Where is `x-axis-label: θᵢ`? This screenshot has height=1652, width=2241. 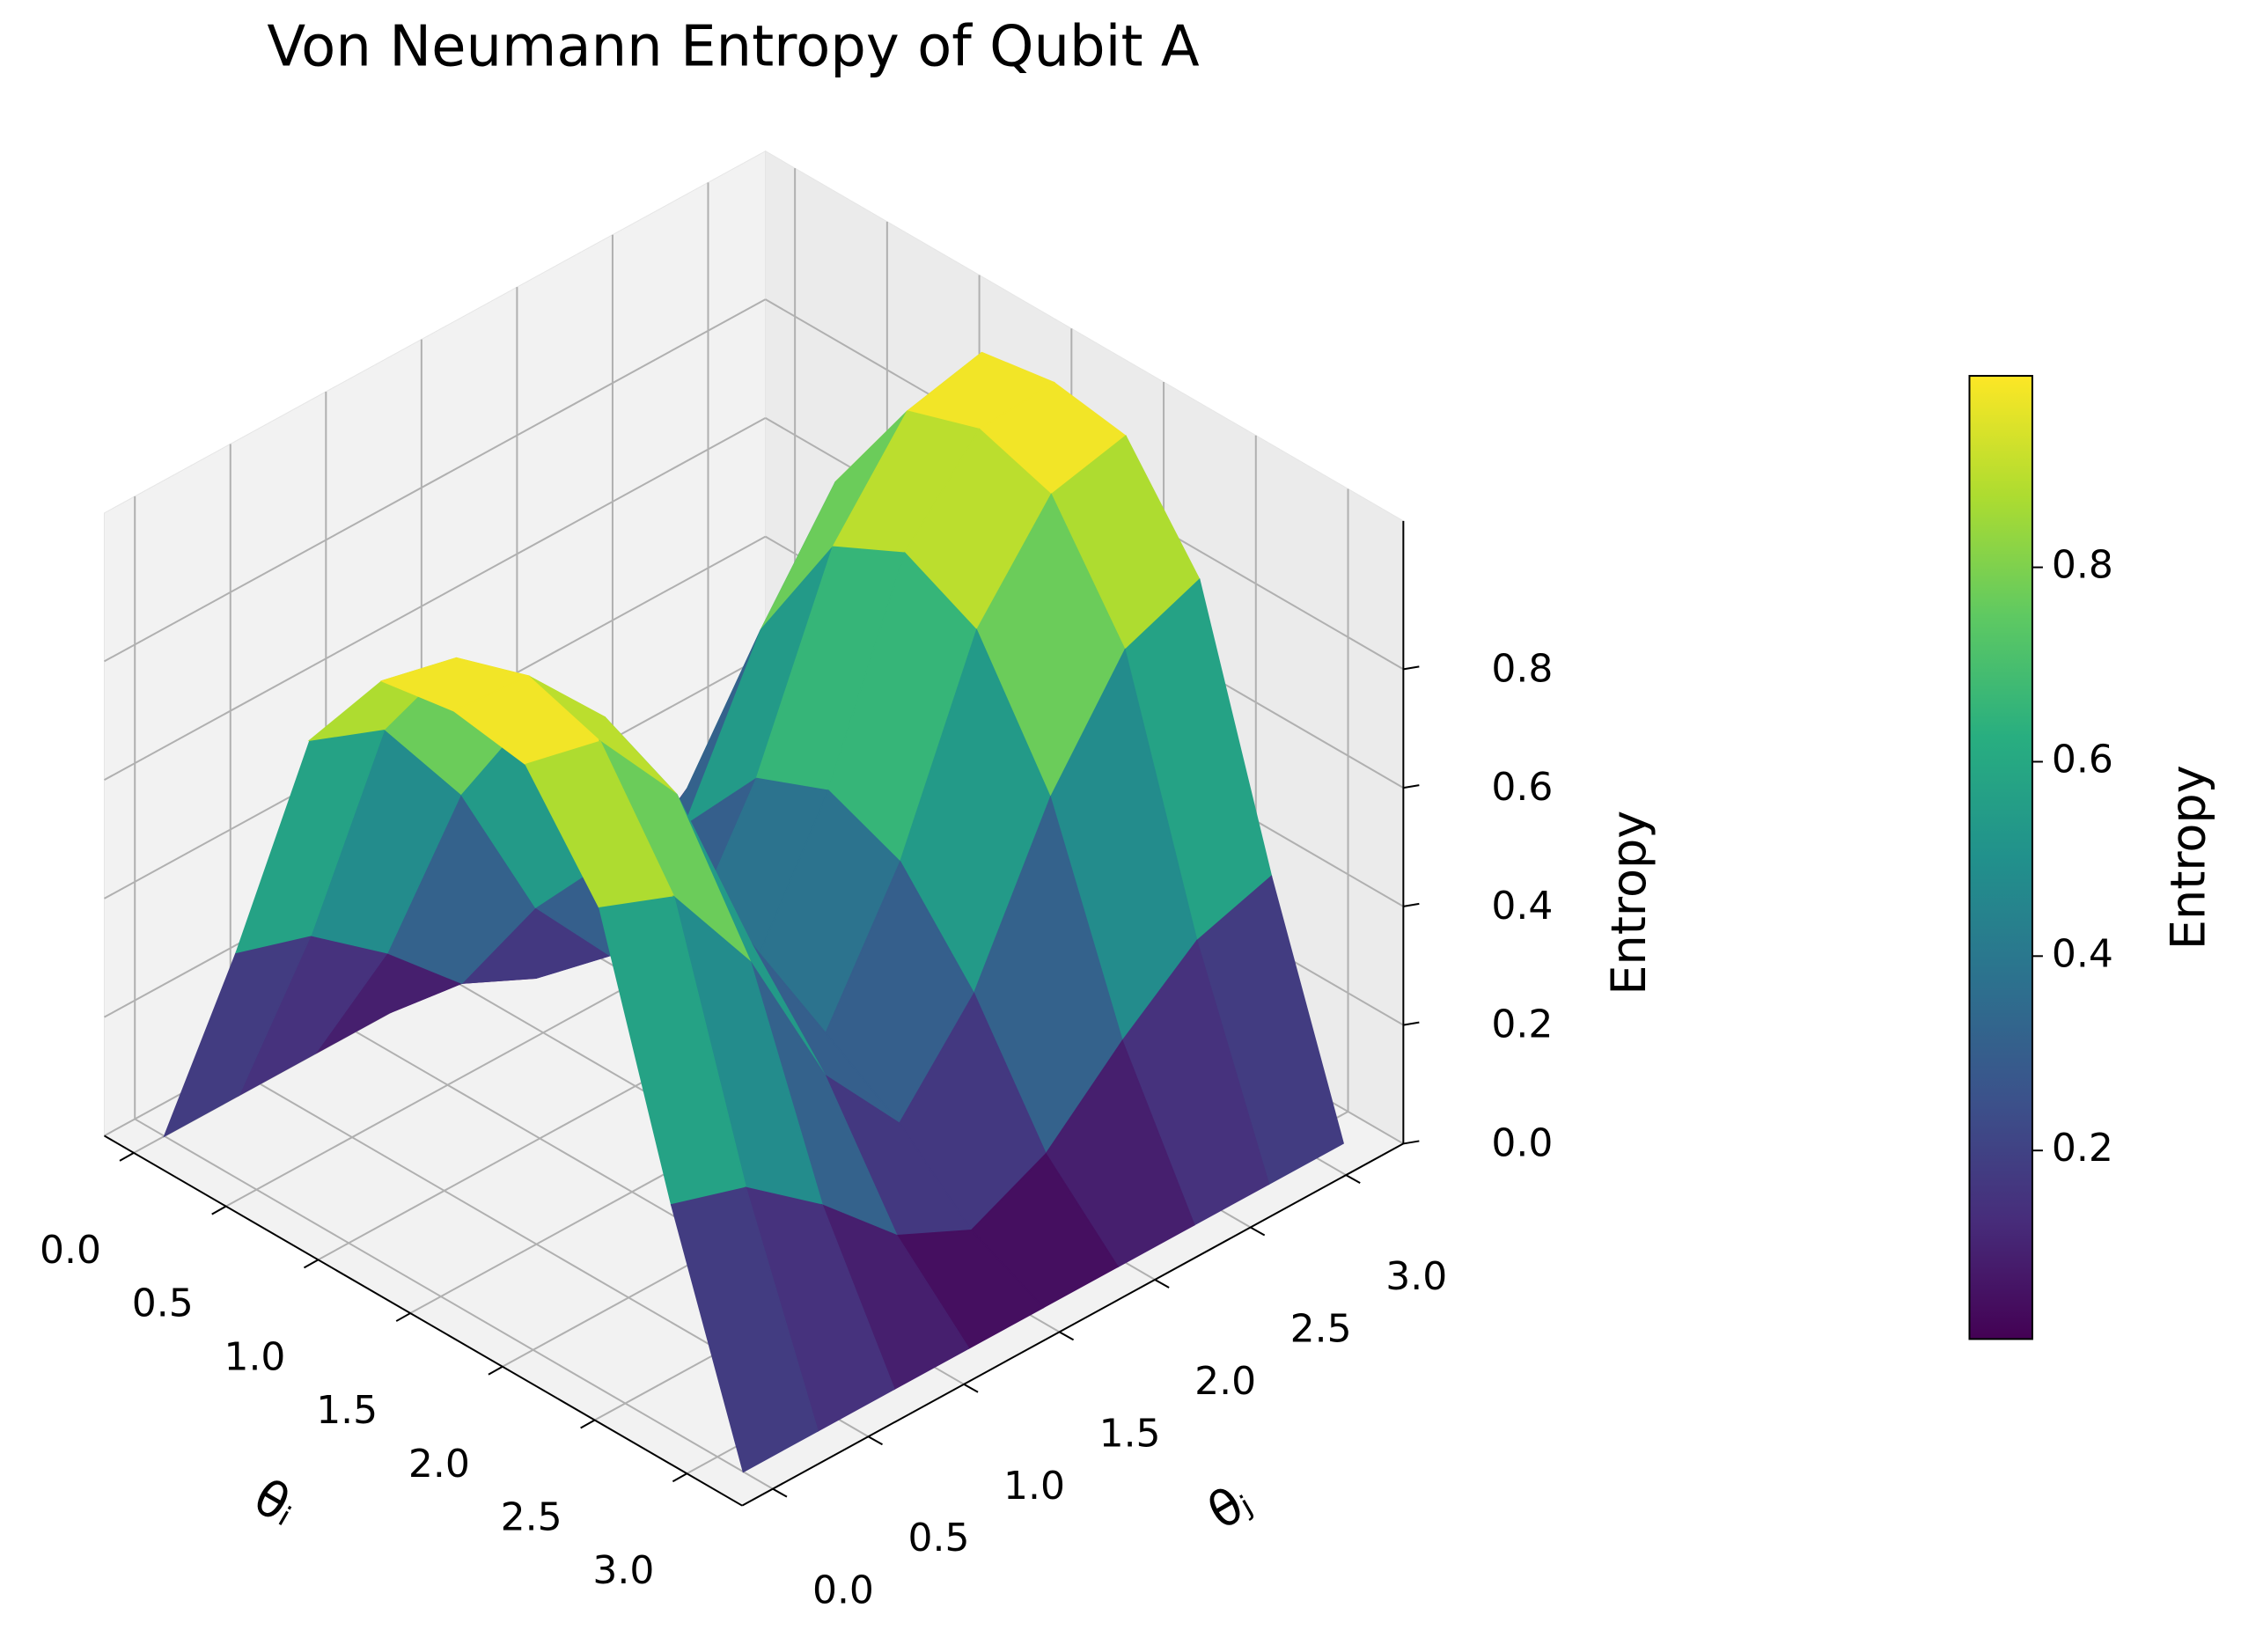
x-axis-label: θᵢ is located at coordinates (275, 1502).